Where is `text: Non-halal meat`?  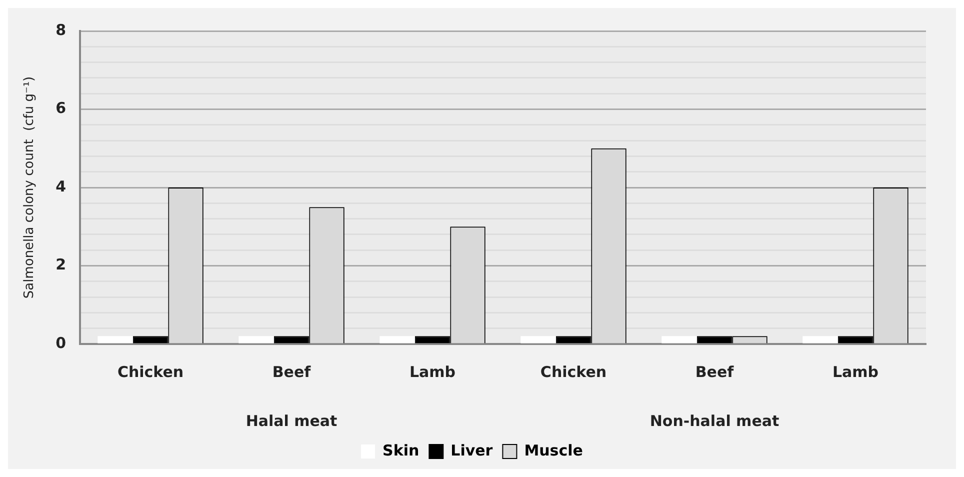
text: Non-halal meat is located at coordinates (715, 421).